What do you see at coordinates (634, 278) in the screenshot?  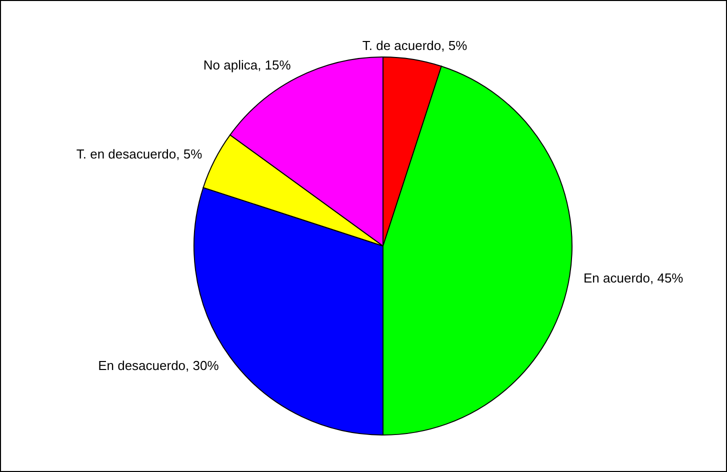 I see `slice-label: En acuerdo, 45%` at bounding box center [634, 278].